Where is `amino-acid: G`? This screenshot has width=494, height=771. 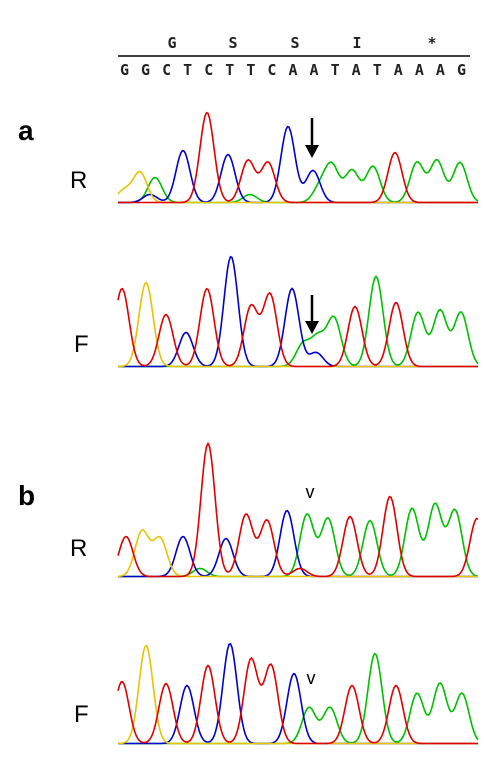 amino-acid: G is located at coordinates (171, 43).